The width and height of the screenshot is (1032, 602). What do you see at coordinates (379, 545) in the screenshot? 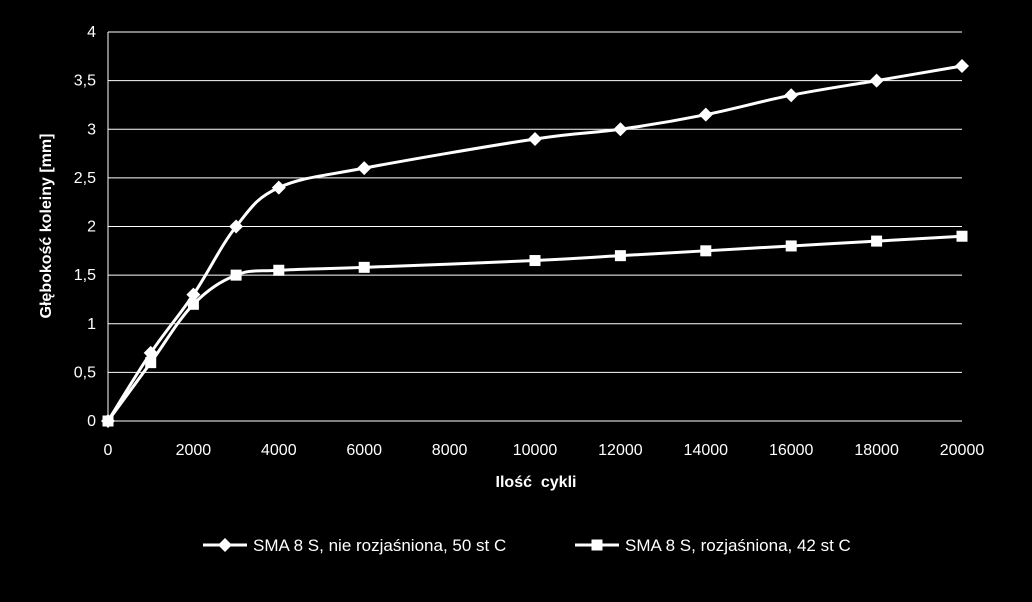
I see `legend-label: SMA 8 S, nie rozjaśniona, 50 st C` at bounding box center [379, 545].